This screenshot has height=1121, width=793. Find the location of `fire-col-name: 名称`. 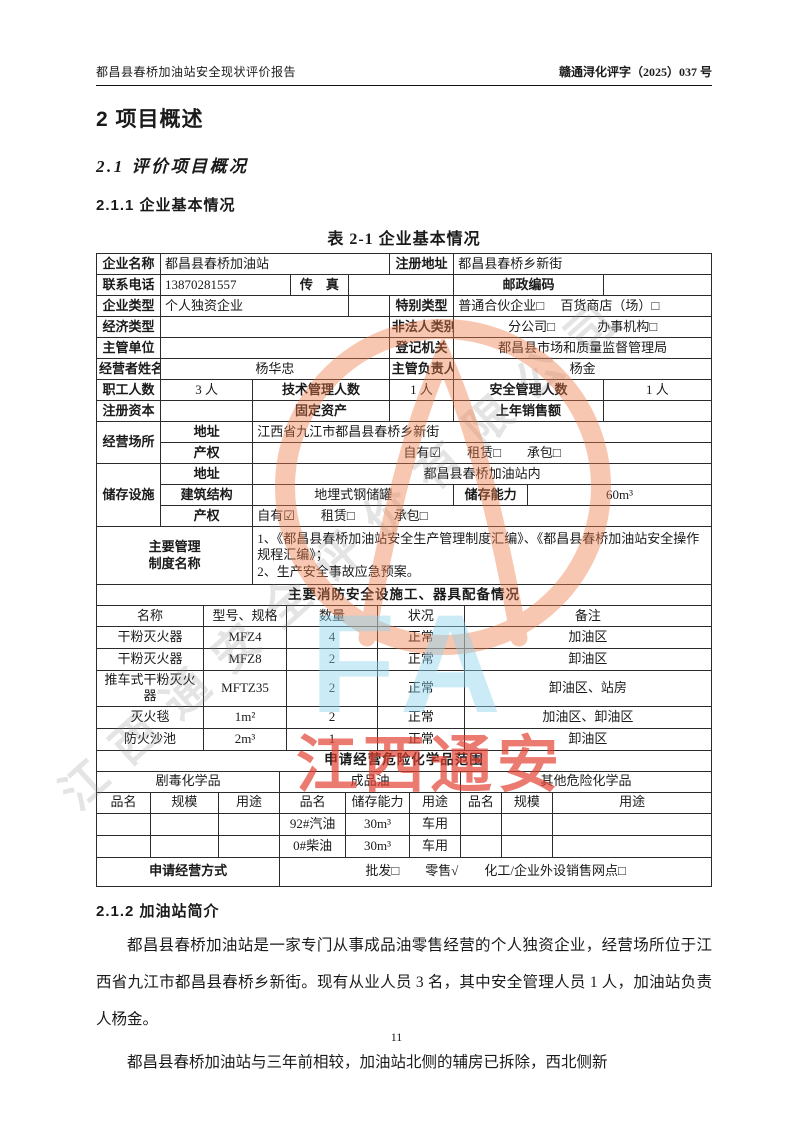

fire-col-name: 名称 is located at coordinates (150, 616).